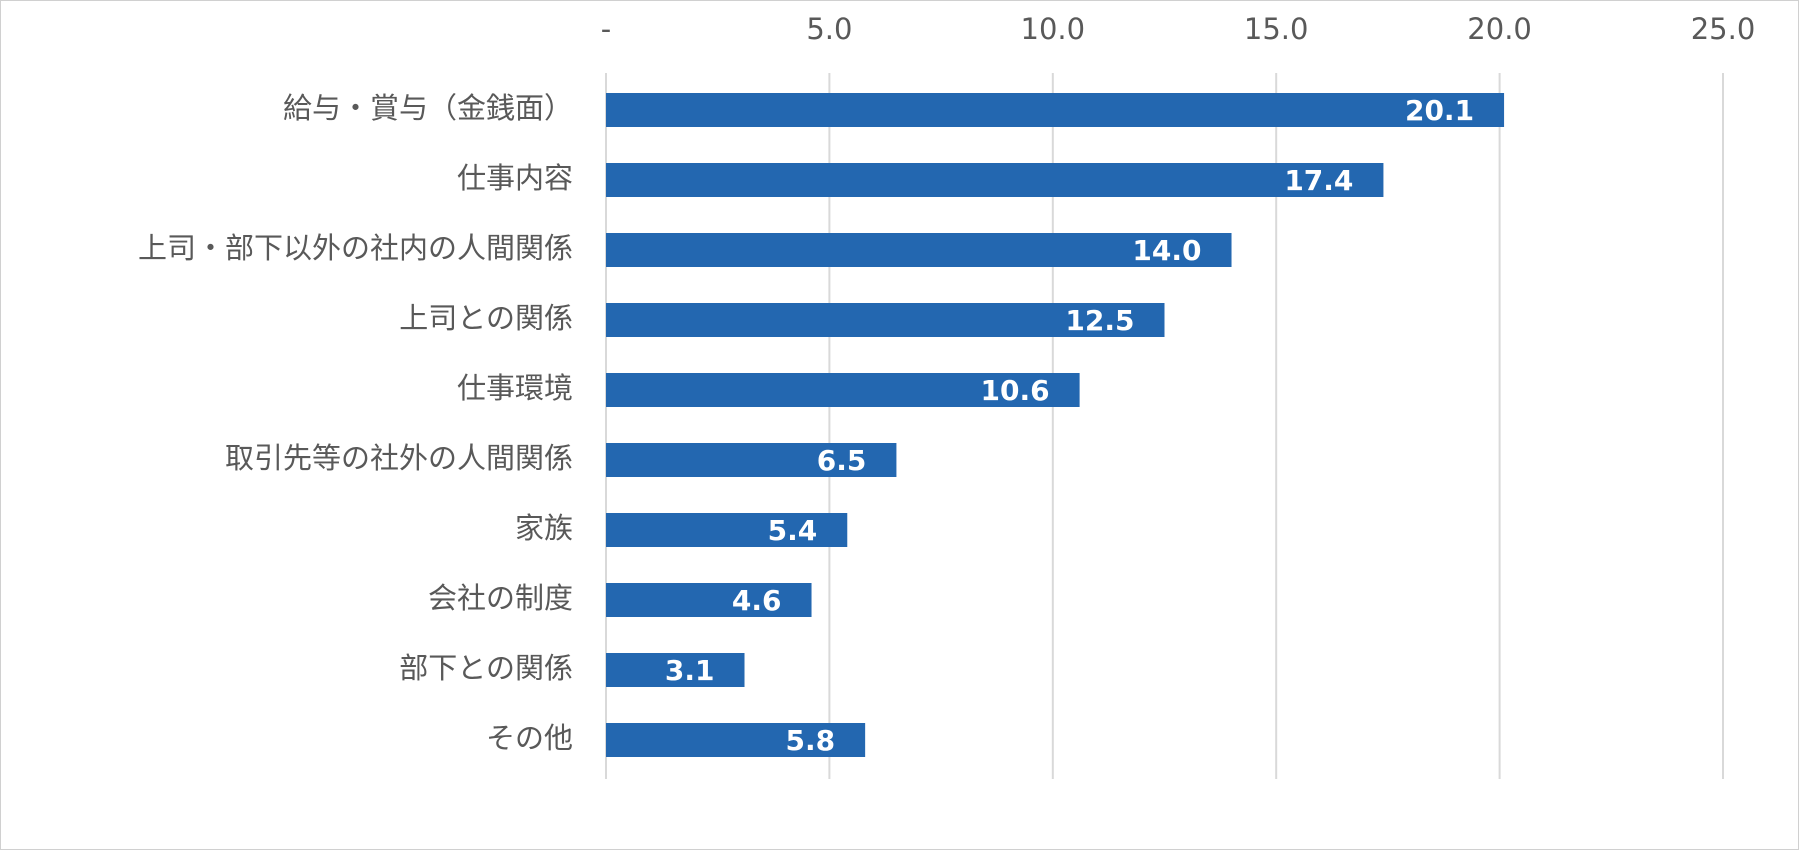 Image resolution: width=1799 pixels, height=850 pixels. I want to click on data-label: 3.1, so click(690, 670).